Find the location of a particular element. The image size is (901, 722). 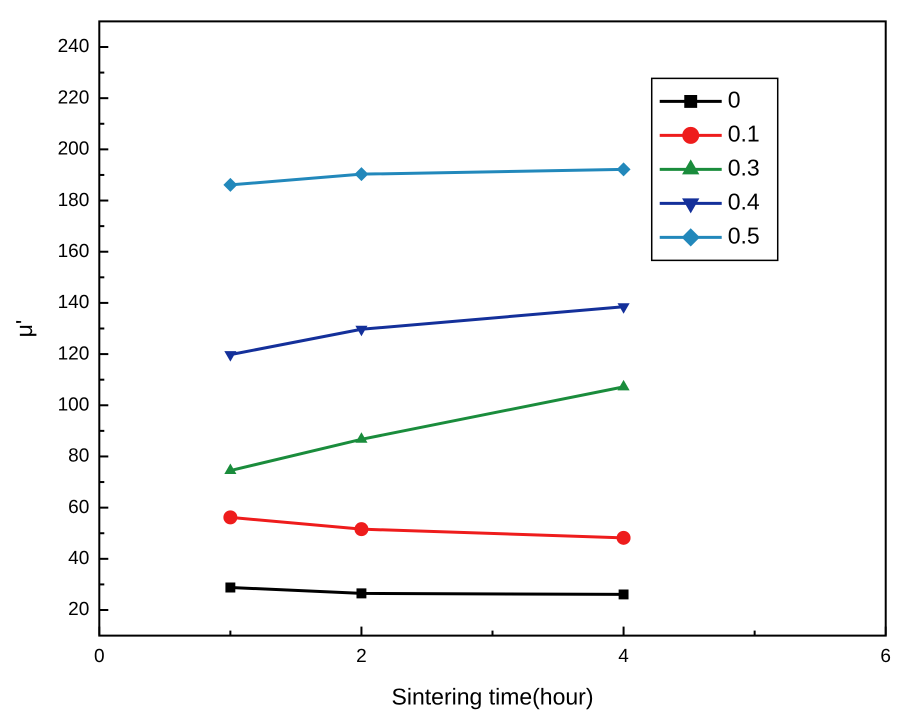

y-tick-label: 20 is located at coordinates (79, 609).